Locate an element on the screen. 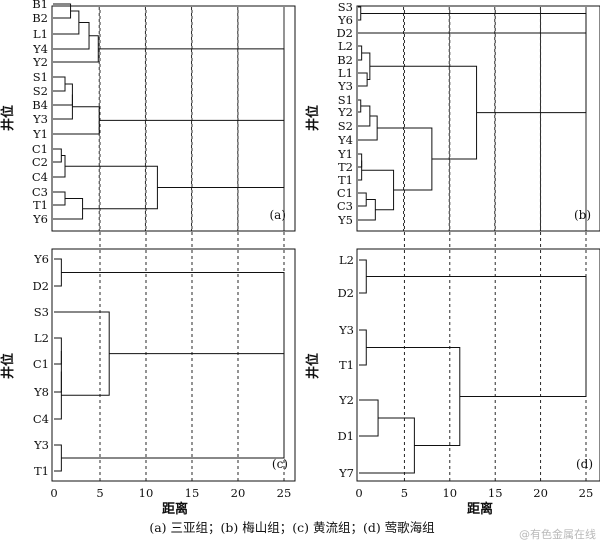 The image size is (600, 542). leaf-label: Y8 is located at coordinates (41, 392).